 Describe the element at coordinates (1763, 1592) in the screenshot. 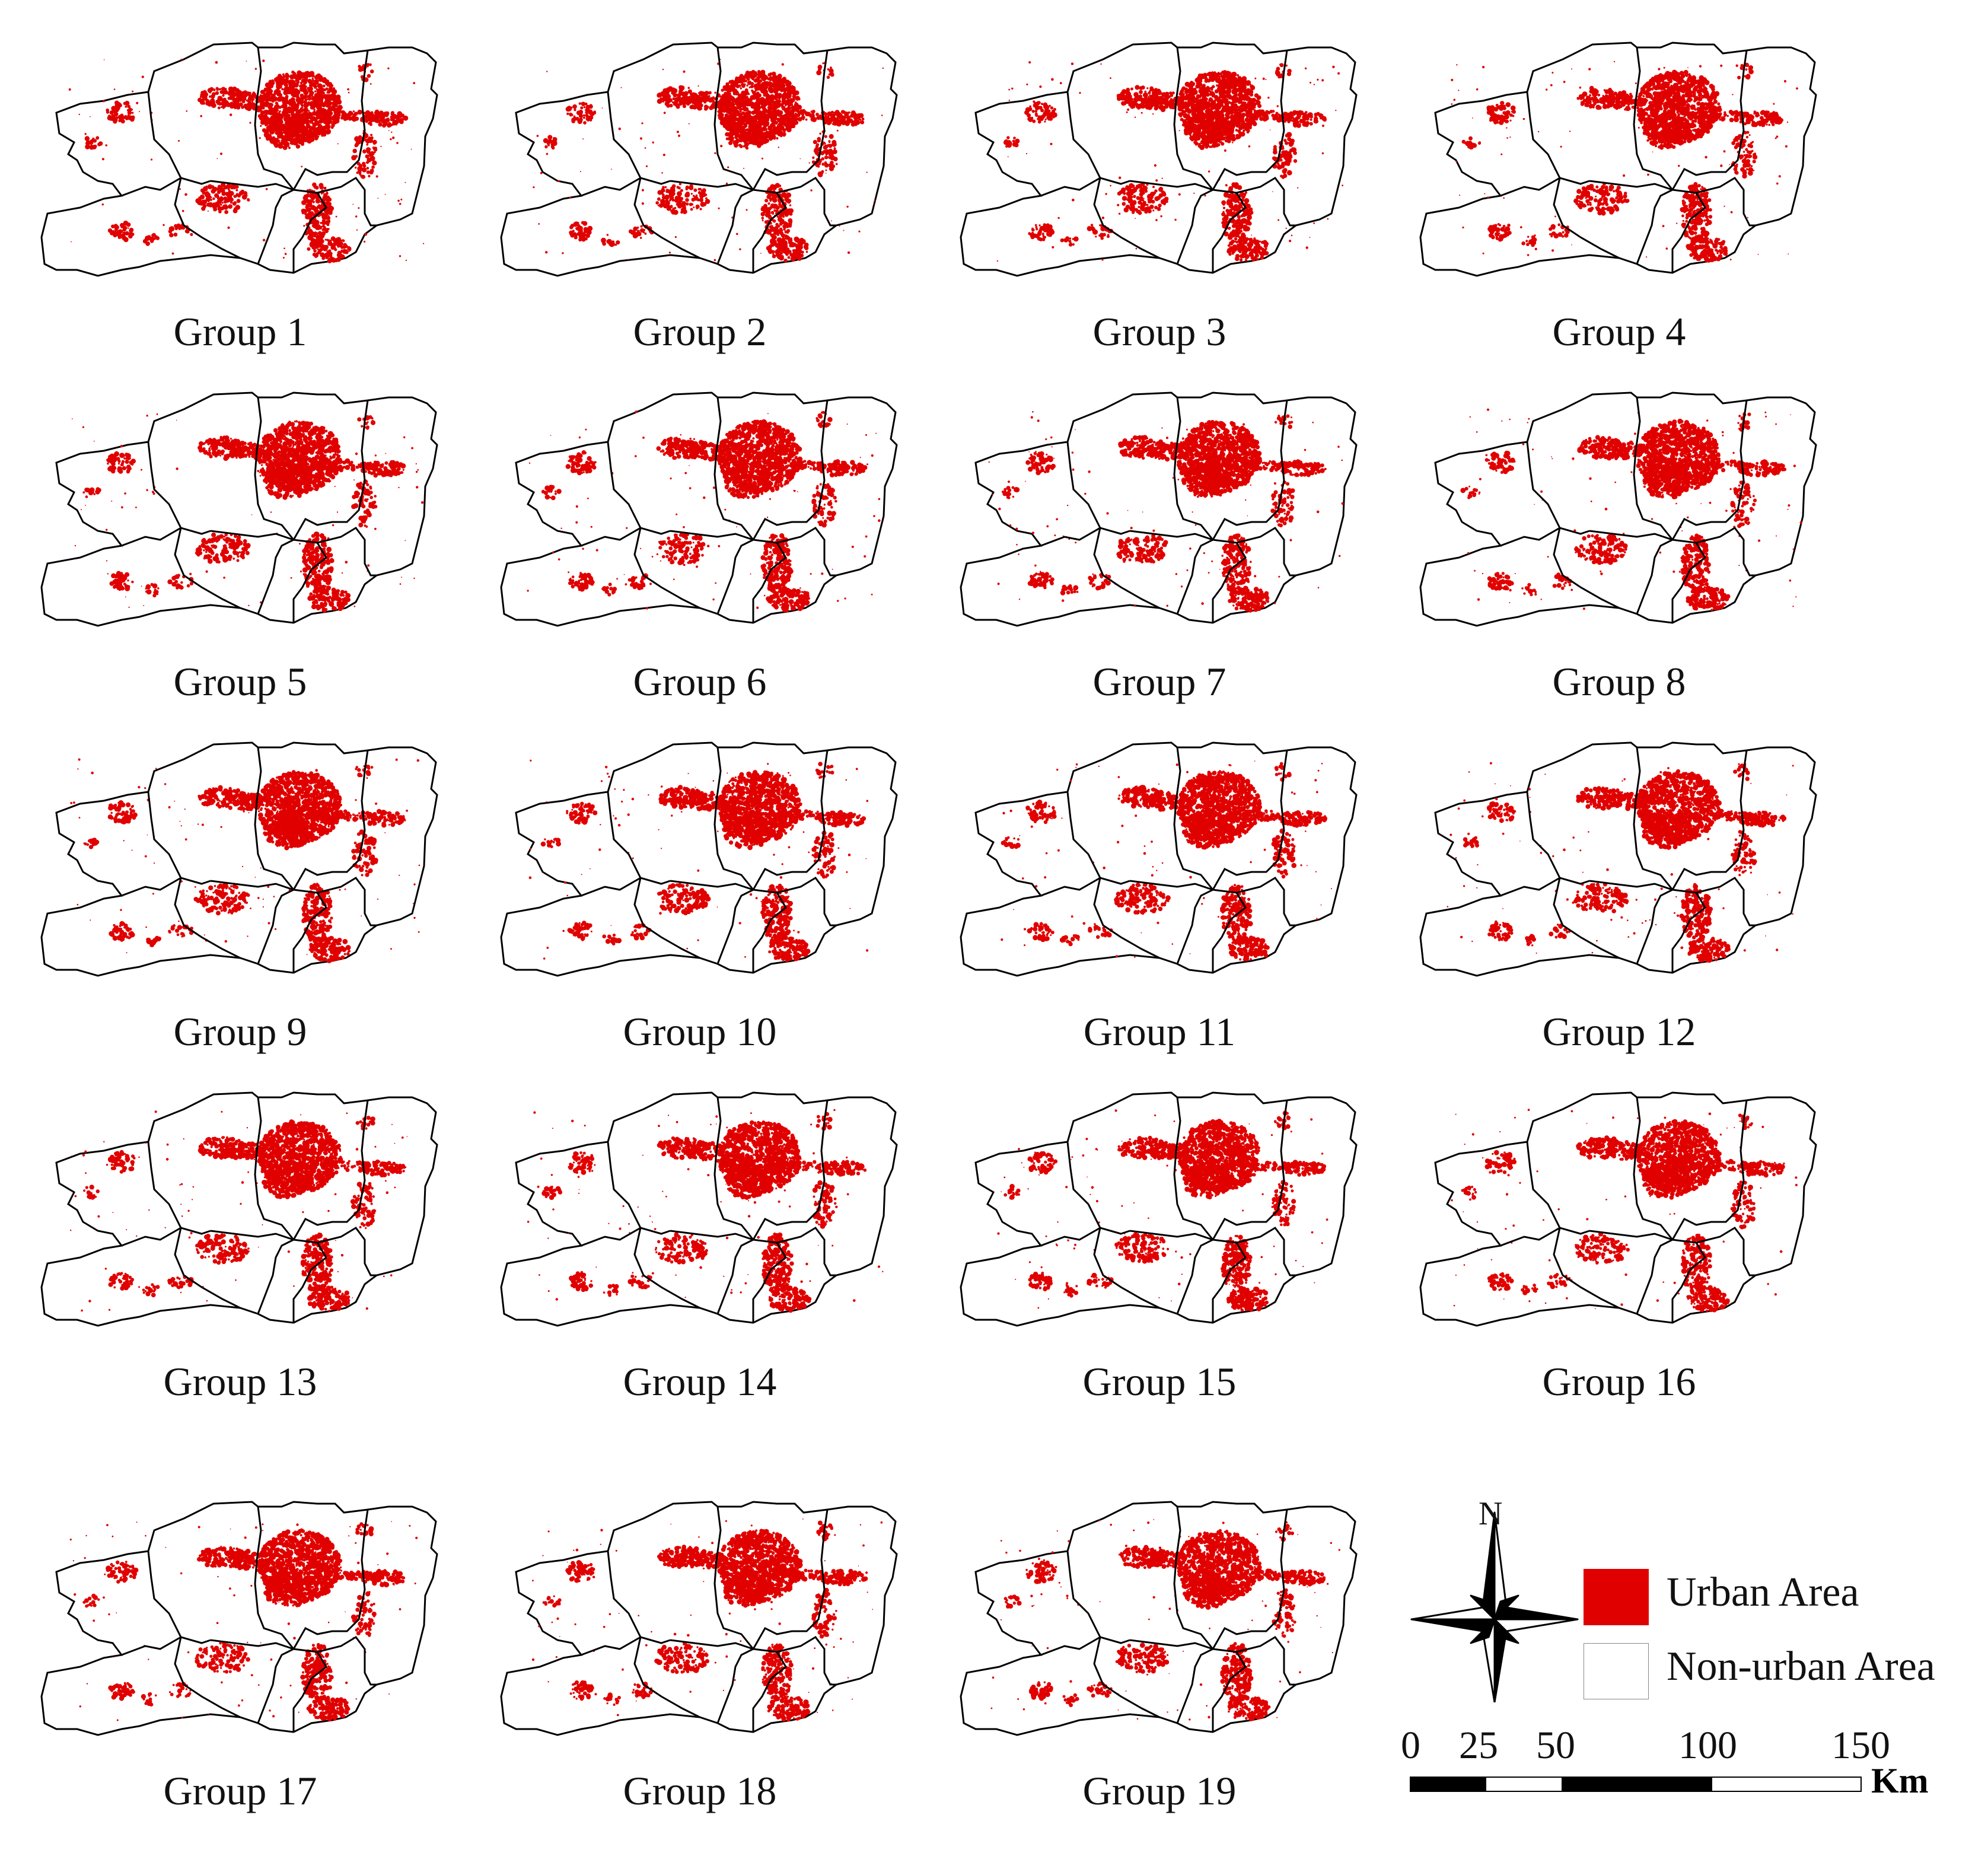

I see `legend-urban-label: Urban Area` at that location.